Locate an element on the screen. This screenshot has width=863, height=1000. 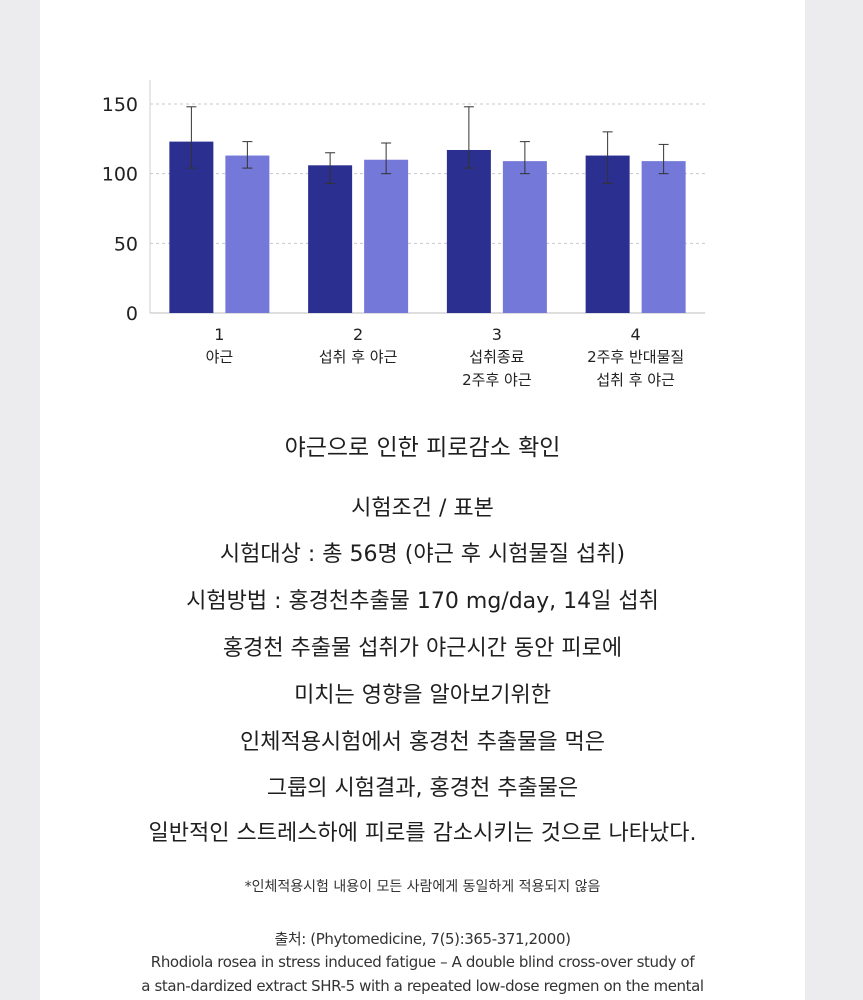
x-tick-label: 2주후 야근 is located at coordinates (497, 380).